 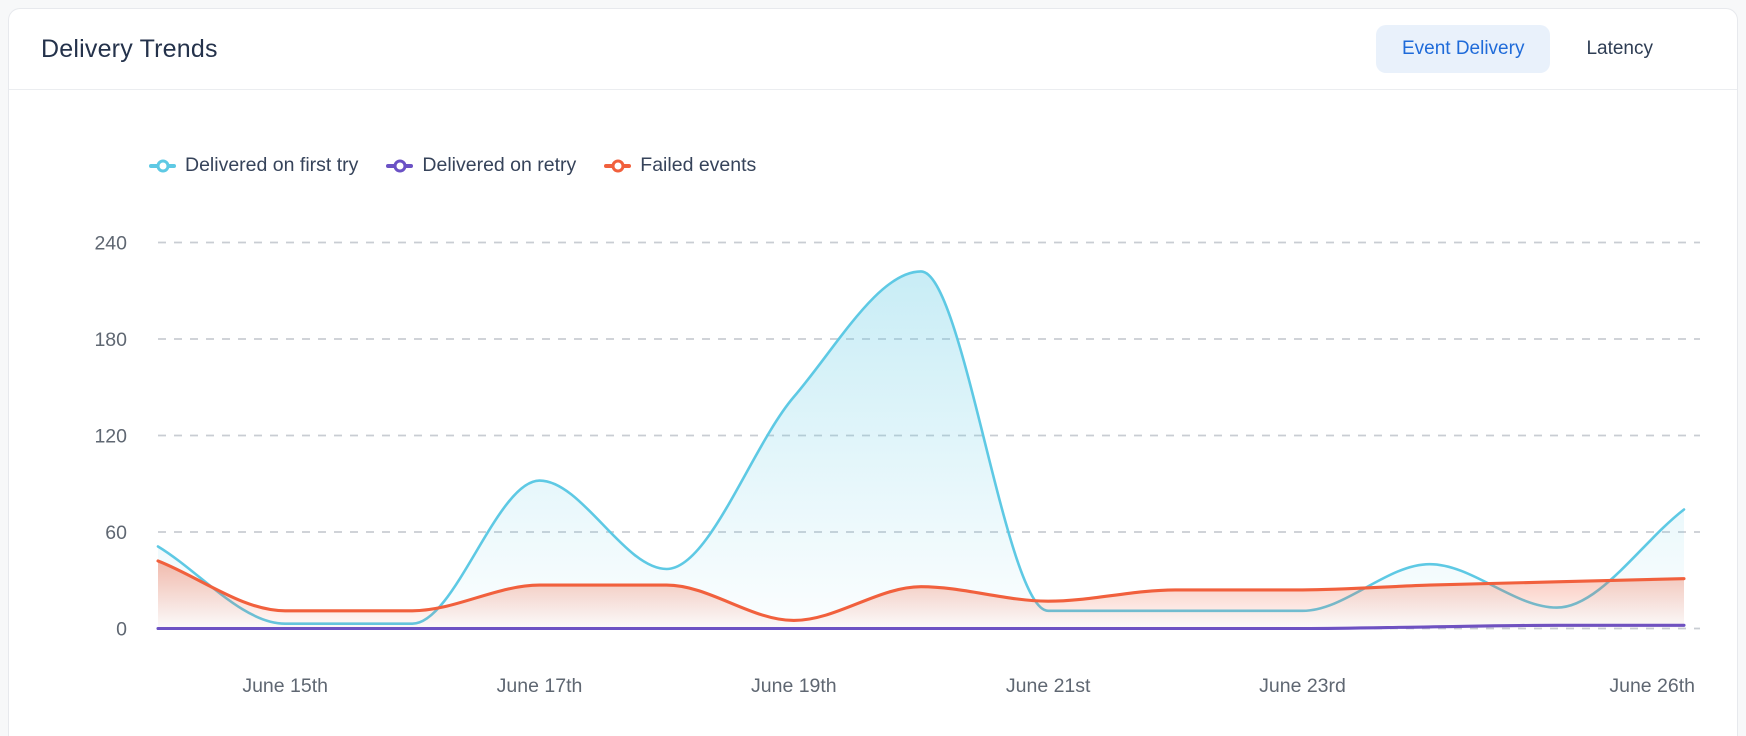 I want to click on legend-label: Failed events, so click(x=698, y=165).